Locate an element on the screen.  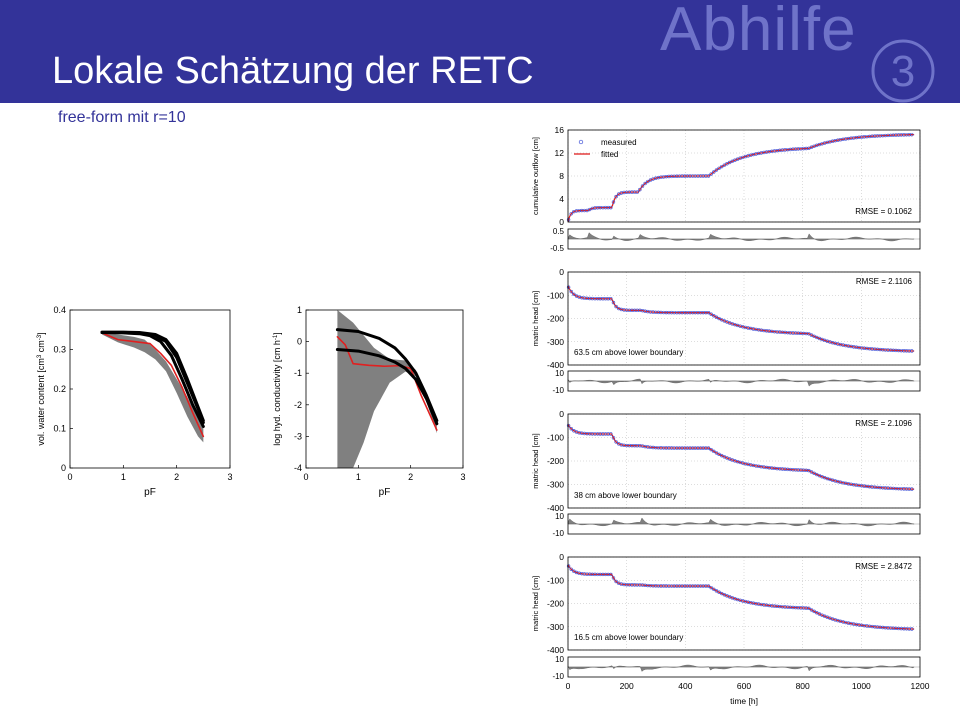
legend-fitted-label: fitted is located at coordinates (609, 154).